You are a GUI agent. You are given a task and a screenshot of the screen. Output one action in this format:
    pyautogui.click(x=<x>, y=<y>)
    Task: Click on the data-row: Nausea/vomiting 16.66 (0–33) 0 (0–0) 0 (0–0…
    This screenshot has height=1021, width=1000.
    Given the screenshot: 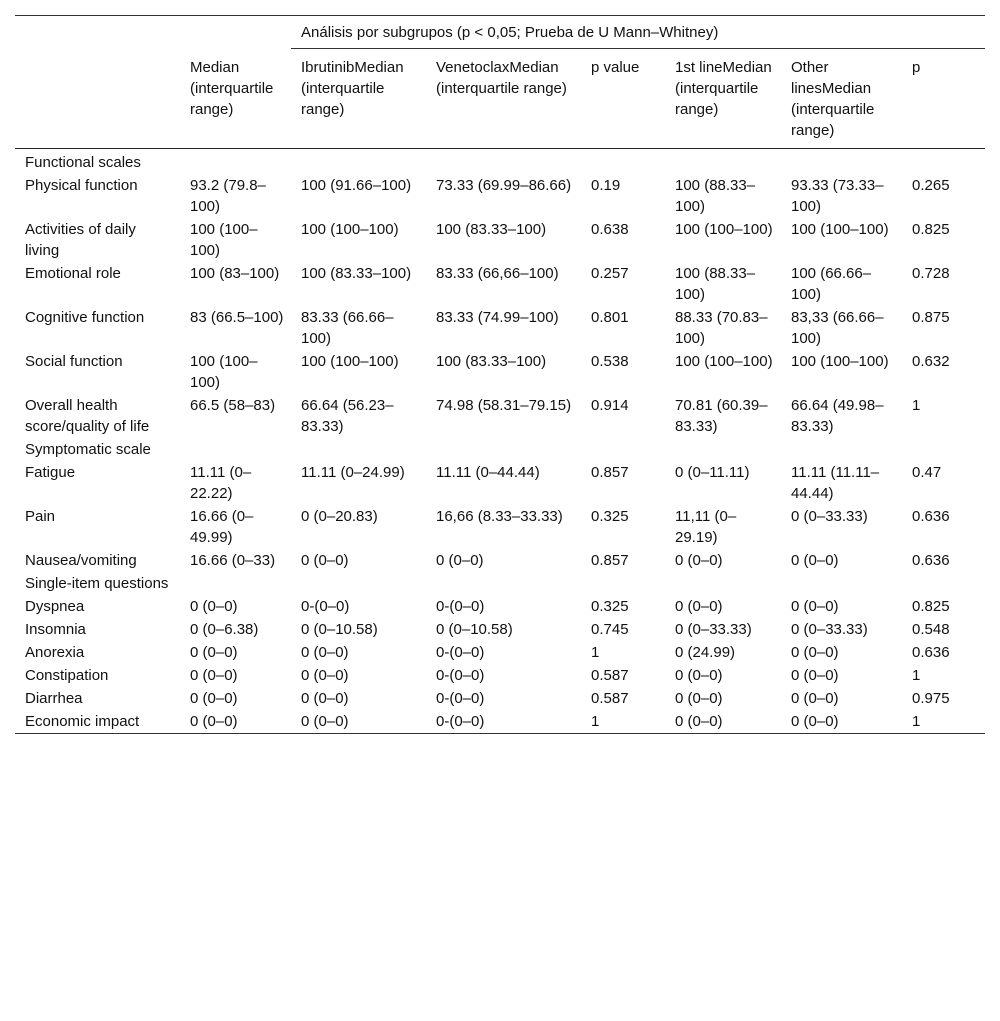 What is the action you would take?
    pyautogui.click(x=500, y=560)
    